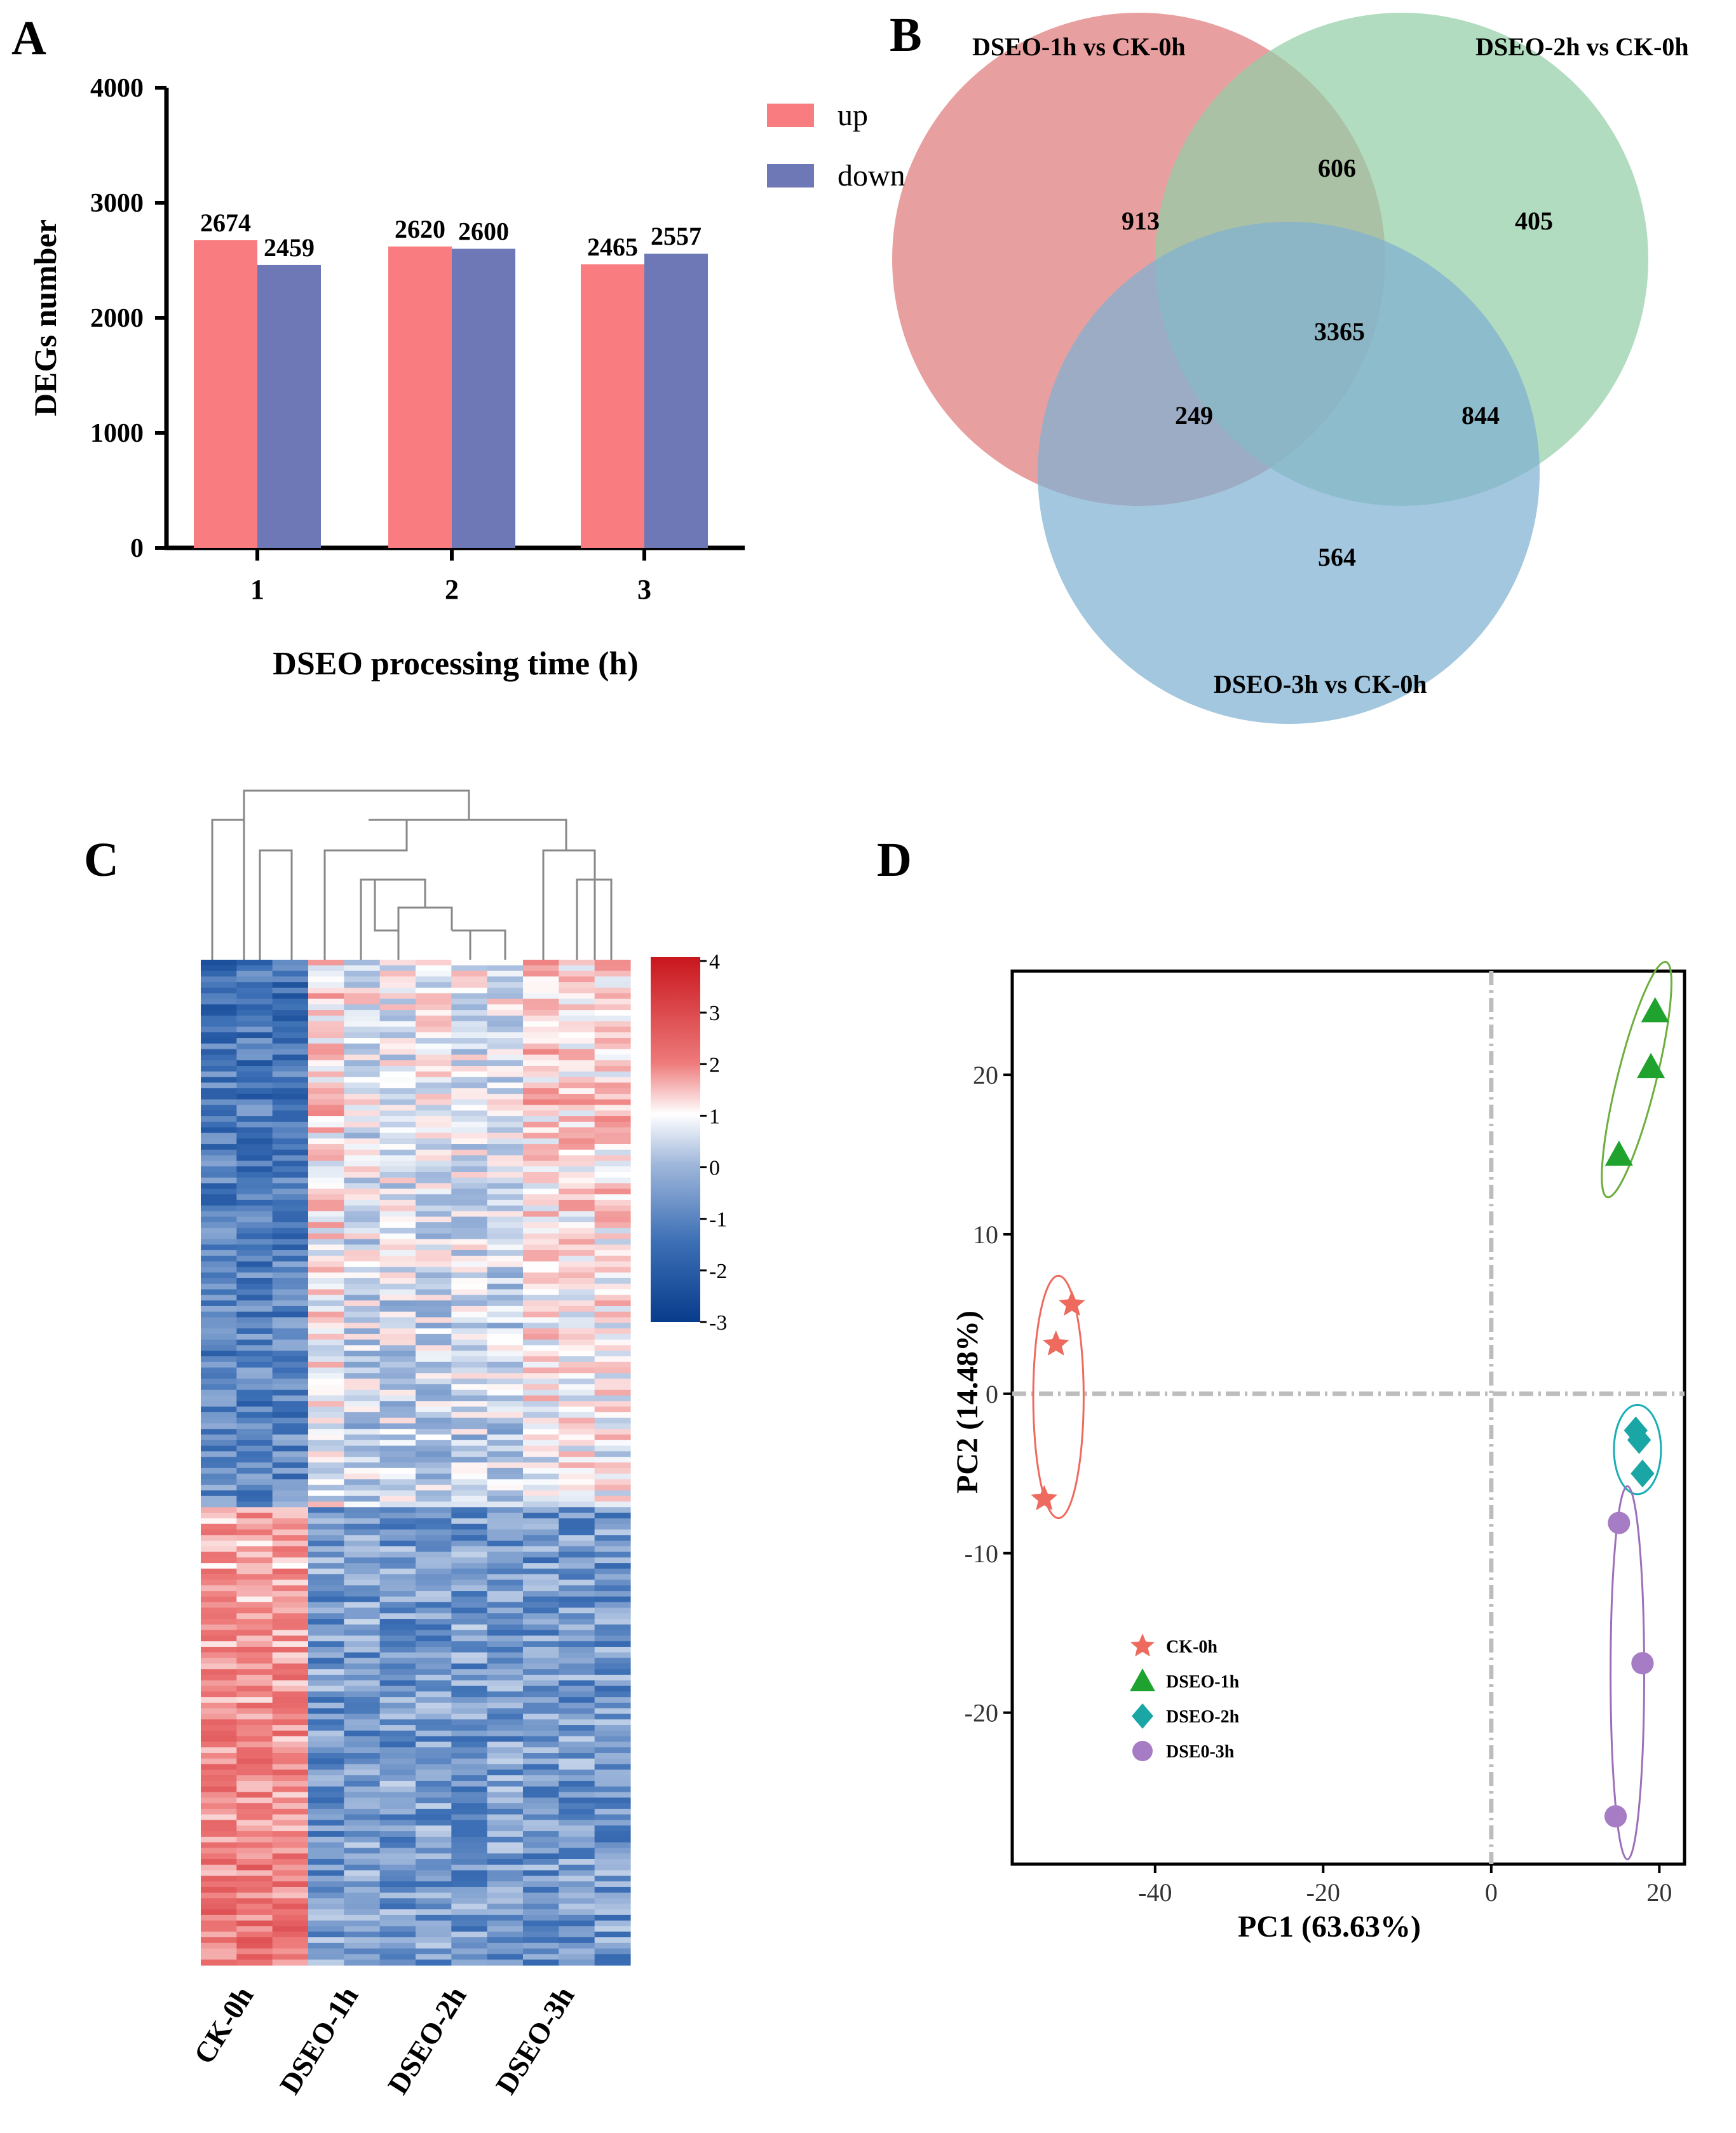  Describe the element at coordinates (420, 229) in the screenshot. I see `bar-value-label: 2620` at that location.